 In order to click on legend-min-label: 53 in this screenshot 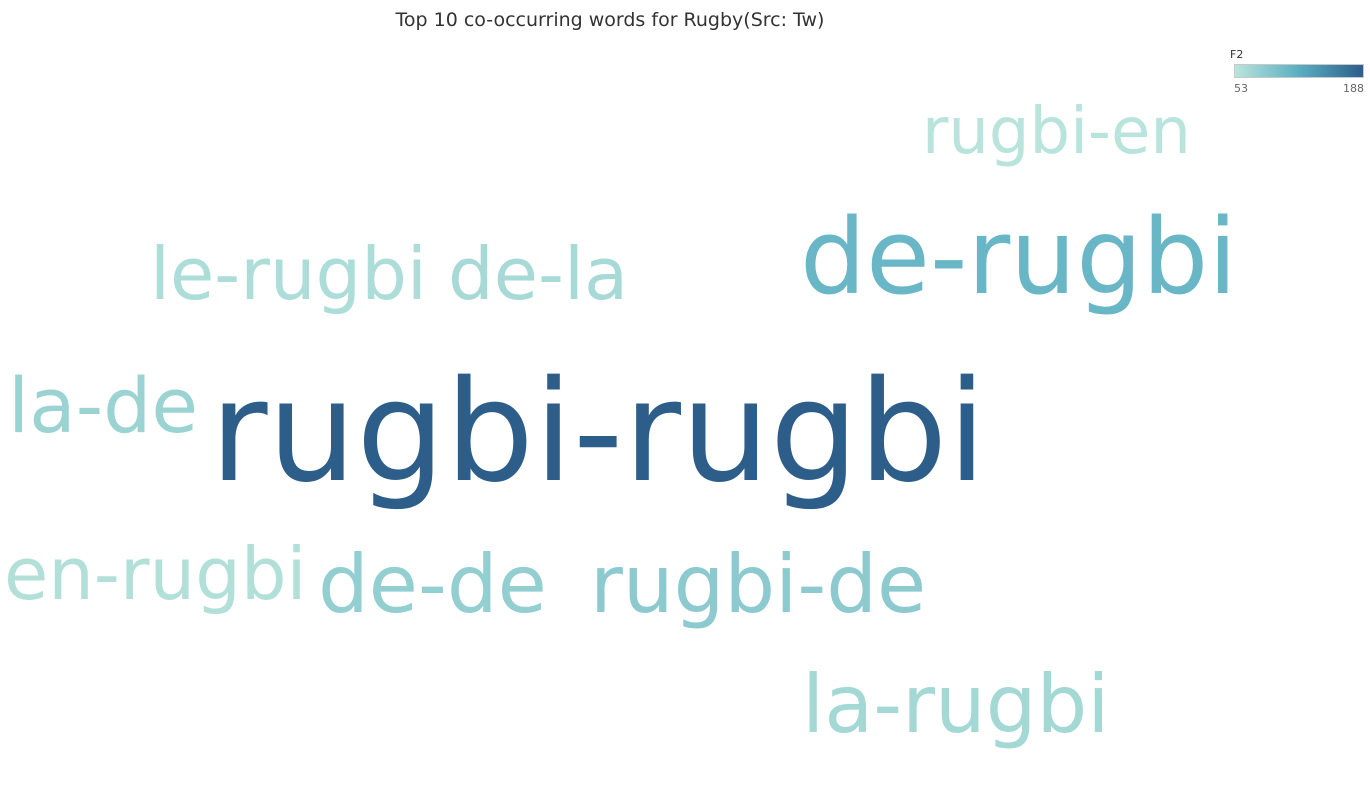, I will do `click(1241, 88)`.